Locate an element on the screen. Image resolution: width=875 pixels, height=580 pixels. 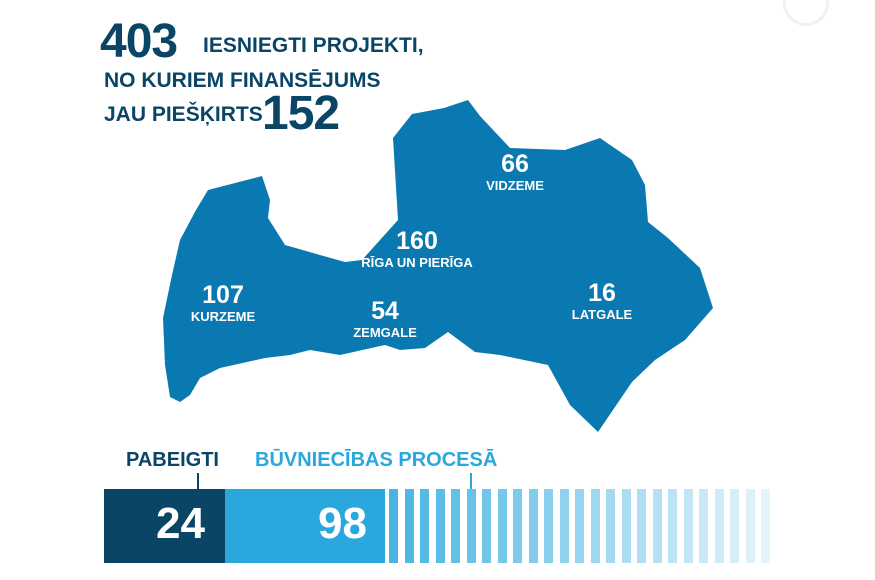
region-kurzeme-value: 107 is located at coordinates (223, 295).